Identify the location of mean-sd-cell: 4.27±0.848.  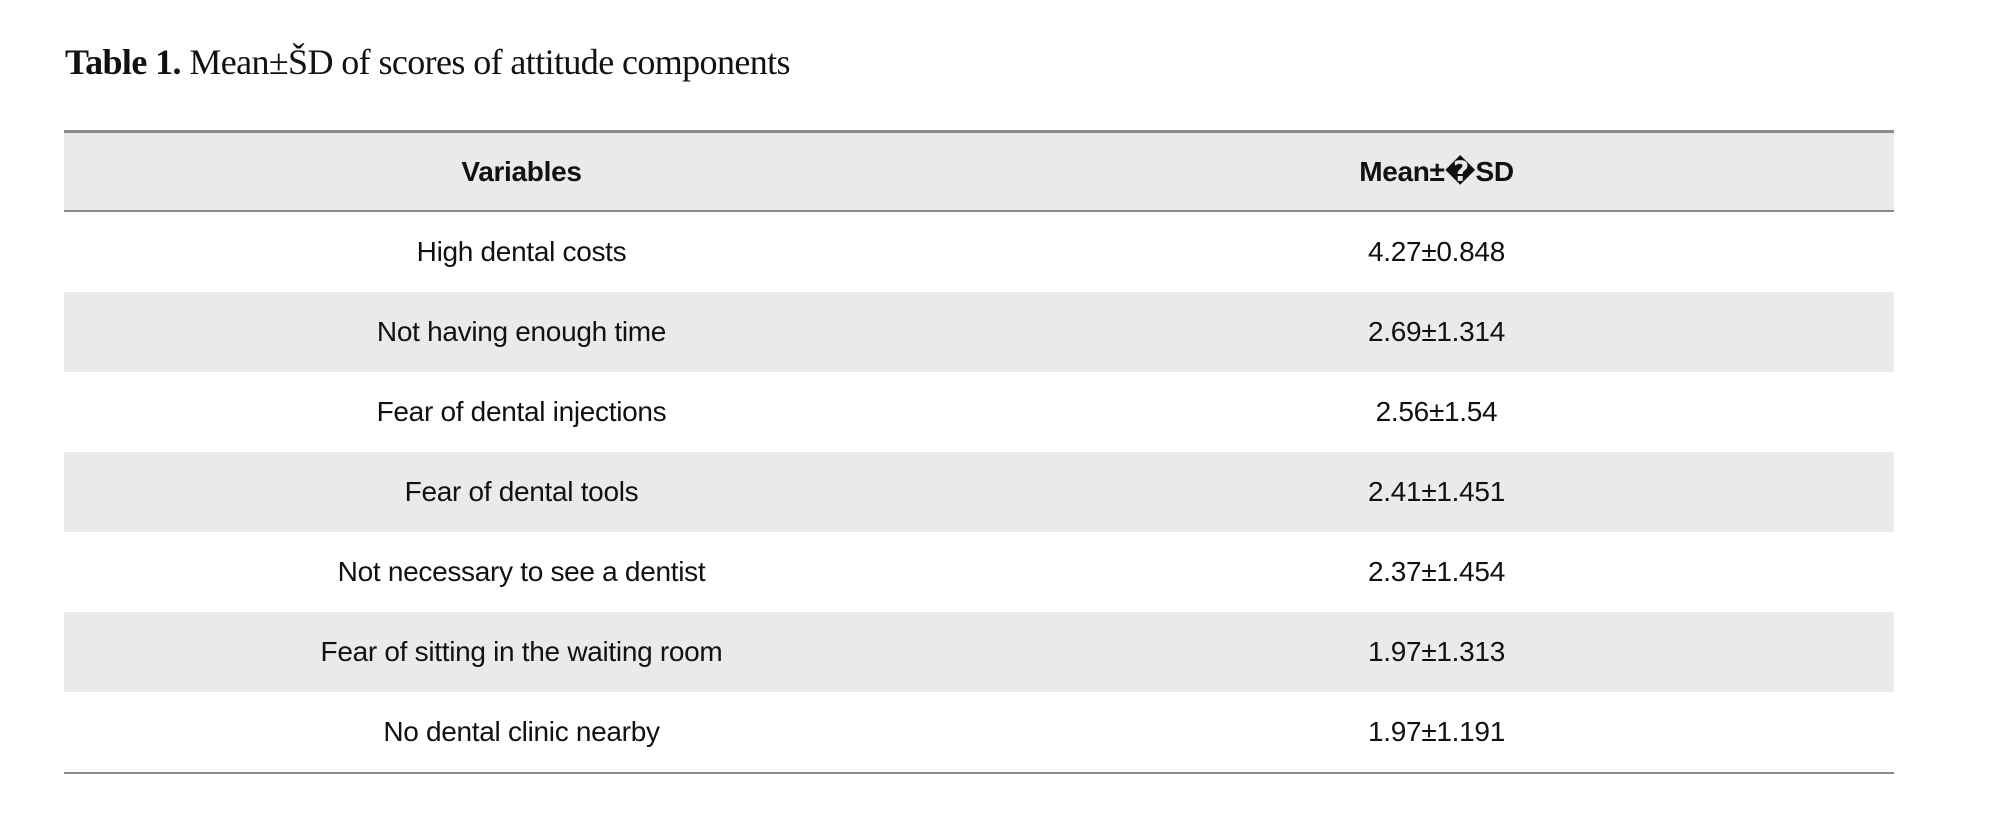
(1436, 251).